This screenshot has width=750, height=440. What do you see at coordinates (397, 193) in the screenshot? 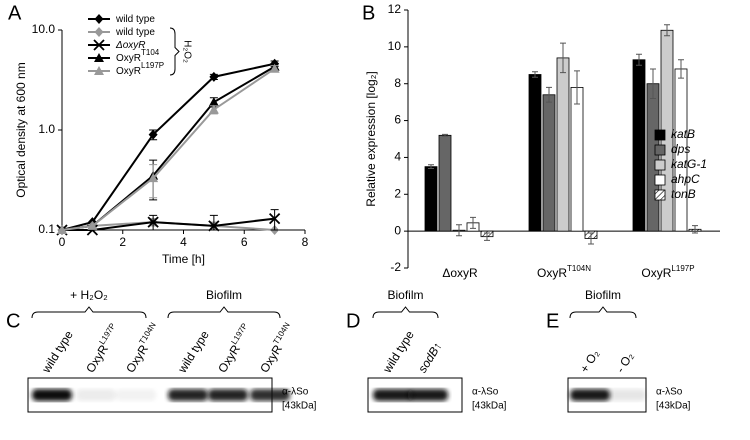
I see `y-tick-label: 2` at bounding box center [397, 193].